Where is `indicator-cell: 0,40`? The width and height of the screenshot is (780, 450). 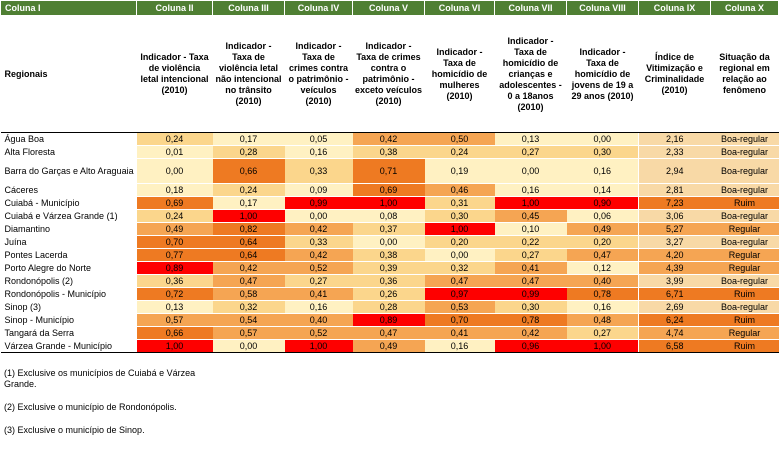 indicator-cell: 0,40 is located at coordinates (318, 320).